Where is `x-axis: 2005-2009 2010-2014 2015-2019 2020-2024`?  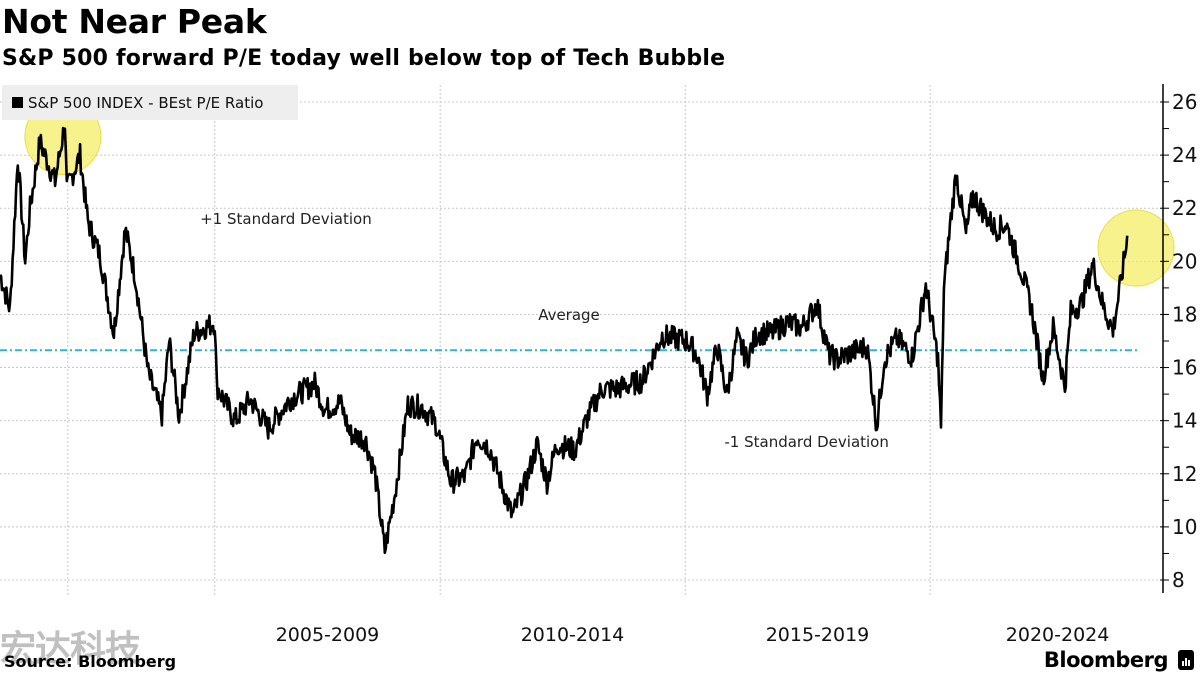 x-axis: 2005-2009 2010-2014 2015-2019 2020-2024 is located at coordinates (693, 635).